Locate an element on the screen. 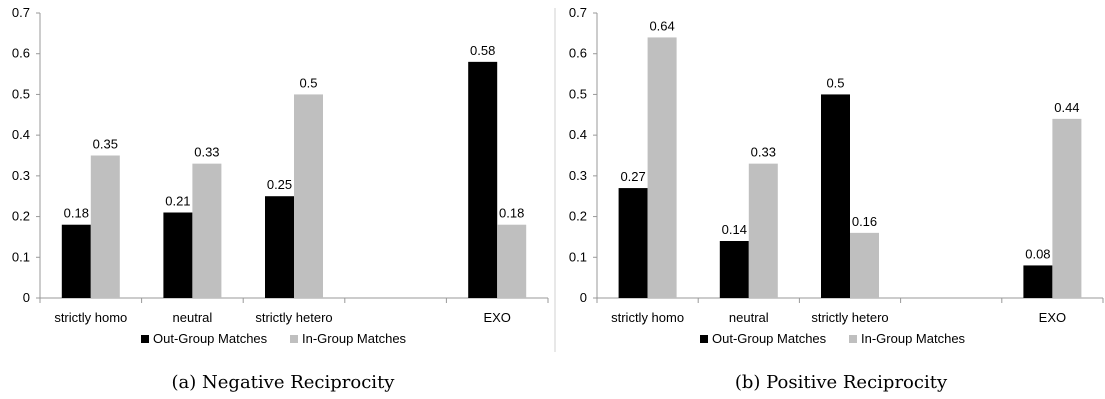 This screenshot has height=399, width=1105. data-label: 0.44 is located at coordinates (1066, 107).